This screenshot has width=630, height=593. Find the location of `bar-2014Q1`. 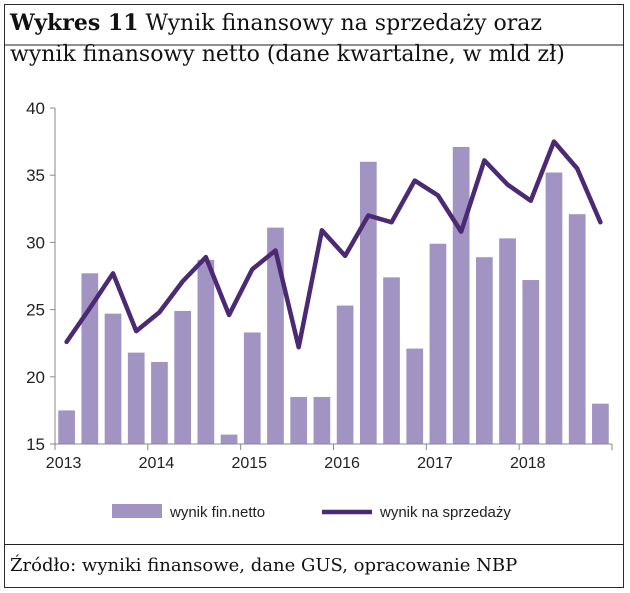

bar-2014Q1 is located at coordinates (159, 403).